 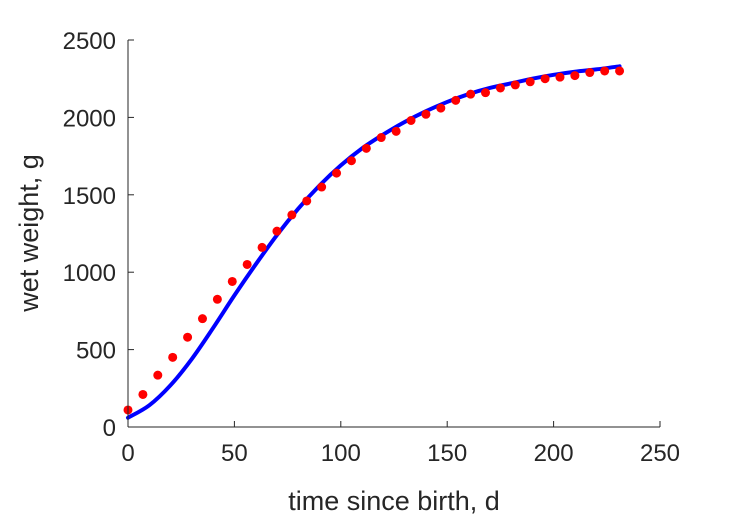 I want to click on x-tick-label: 0, so click(x=127, y=453).